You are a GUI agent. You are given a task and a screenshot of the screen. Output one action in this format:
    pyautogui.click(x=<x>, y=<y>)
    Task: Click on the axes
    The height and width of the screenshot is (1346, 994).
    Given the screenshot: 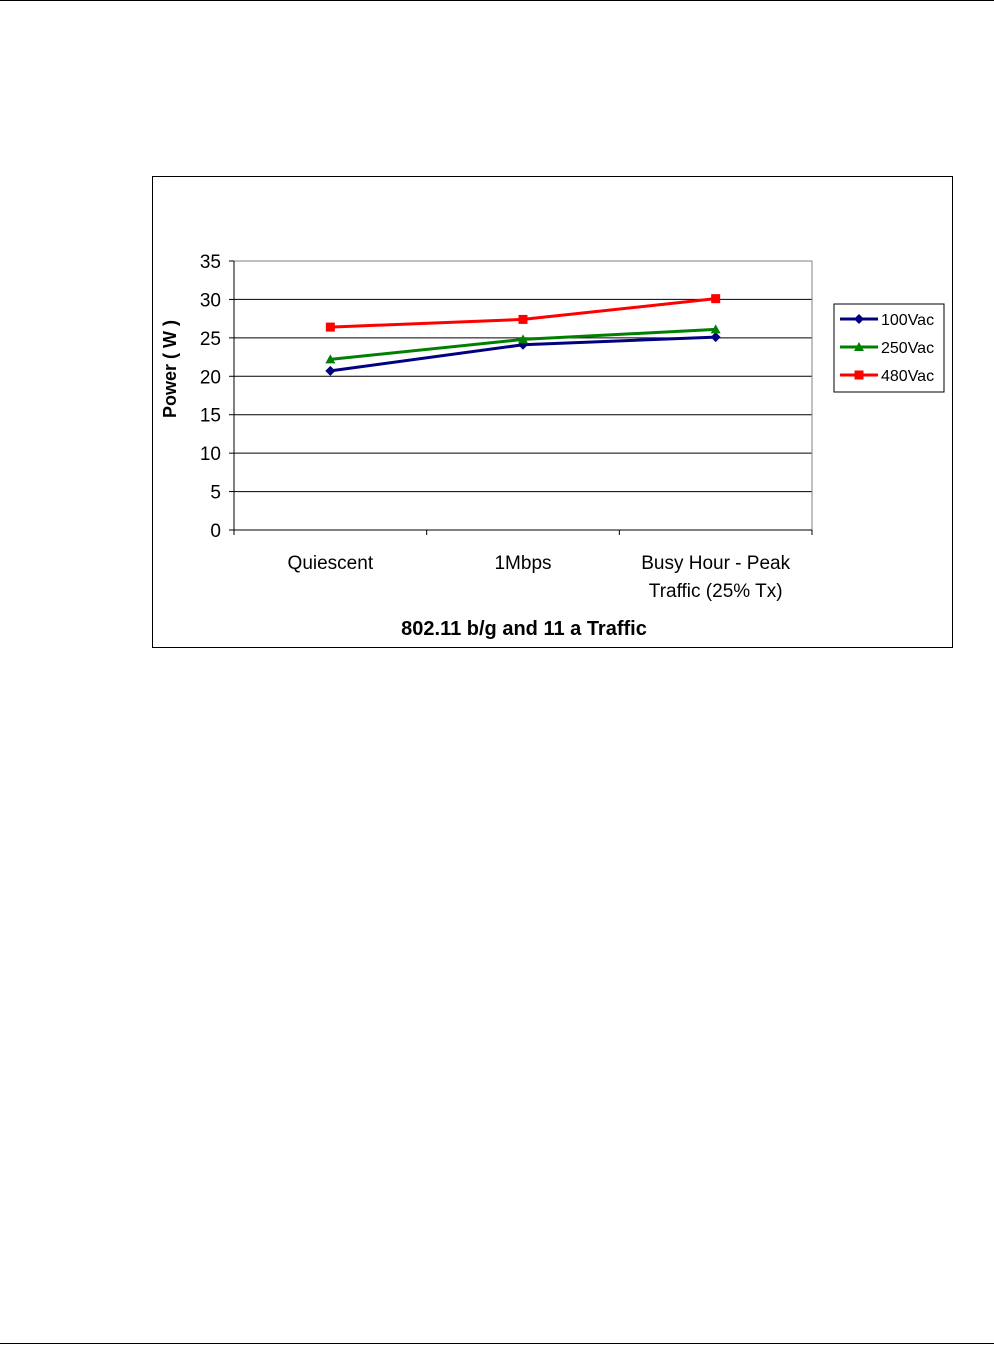 What is the action you would take?
    pyautogui.click(x=521, y=397)
    